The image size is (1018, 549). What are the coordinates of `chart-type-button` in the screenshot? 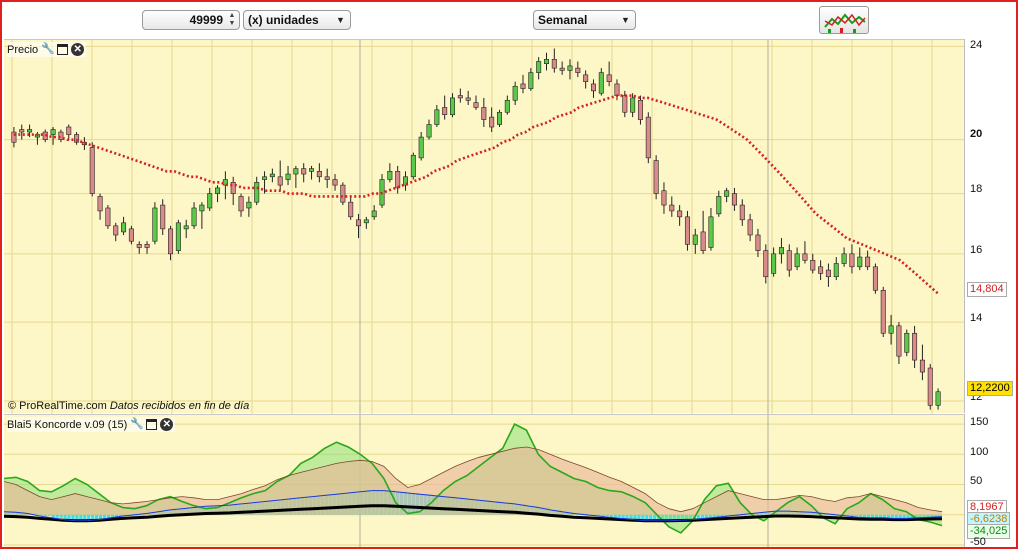 It's located at (844, 20).